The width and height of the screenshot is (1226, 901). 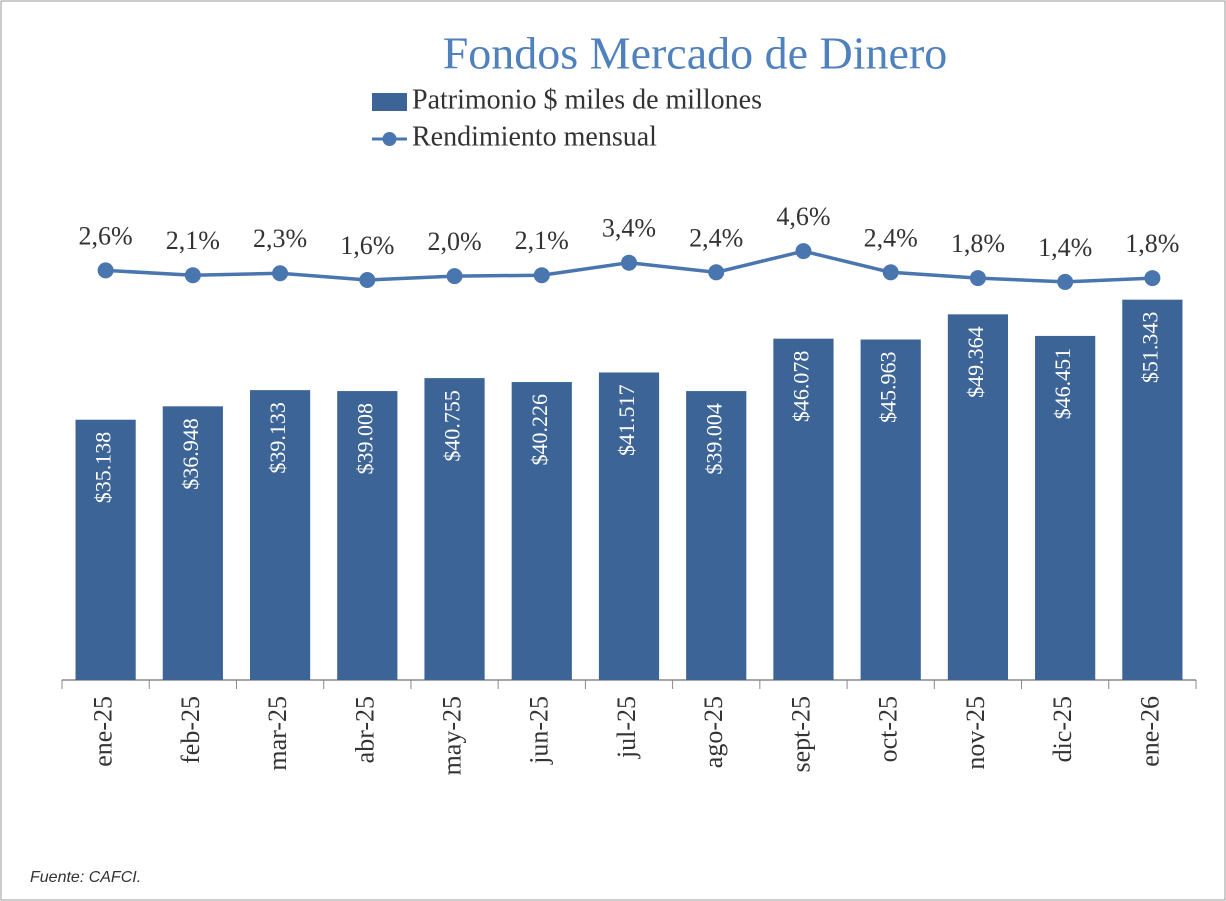 What do you see at coordinates (1149, 731) in the screenshot?
I see `x-tick-label: ene-26` at bounding box center [1149, 731].